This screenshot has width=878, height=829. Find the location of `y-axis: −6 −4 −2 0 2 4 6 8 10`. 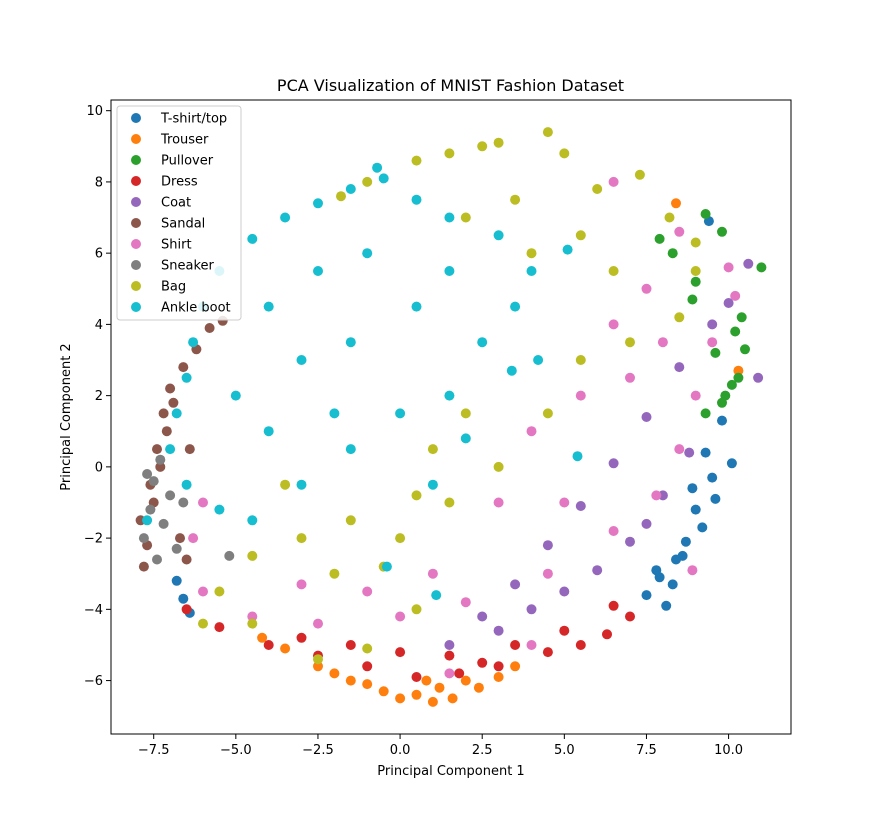

y-axis: −6 −4 −2 0 2 4 6 8 10 is located at coordinates (97, 396).